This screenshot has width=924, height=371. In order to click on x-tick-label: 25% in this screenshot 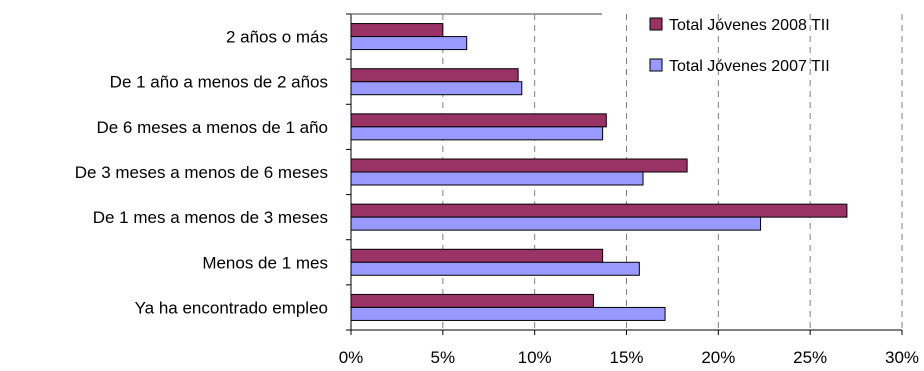, I will do `click(810, 357)`.